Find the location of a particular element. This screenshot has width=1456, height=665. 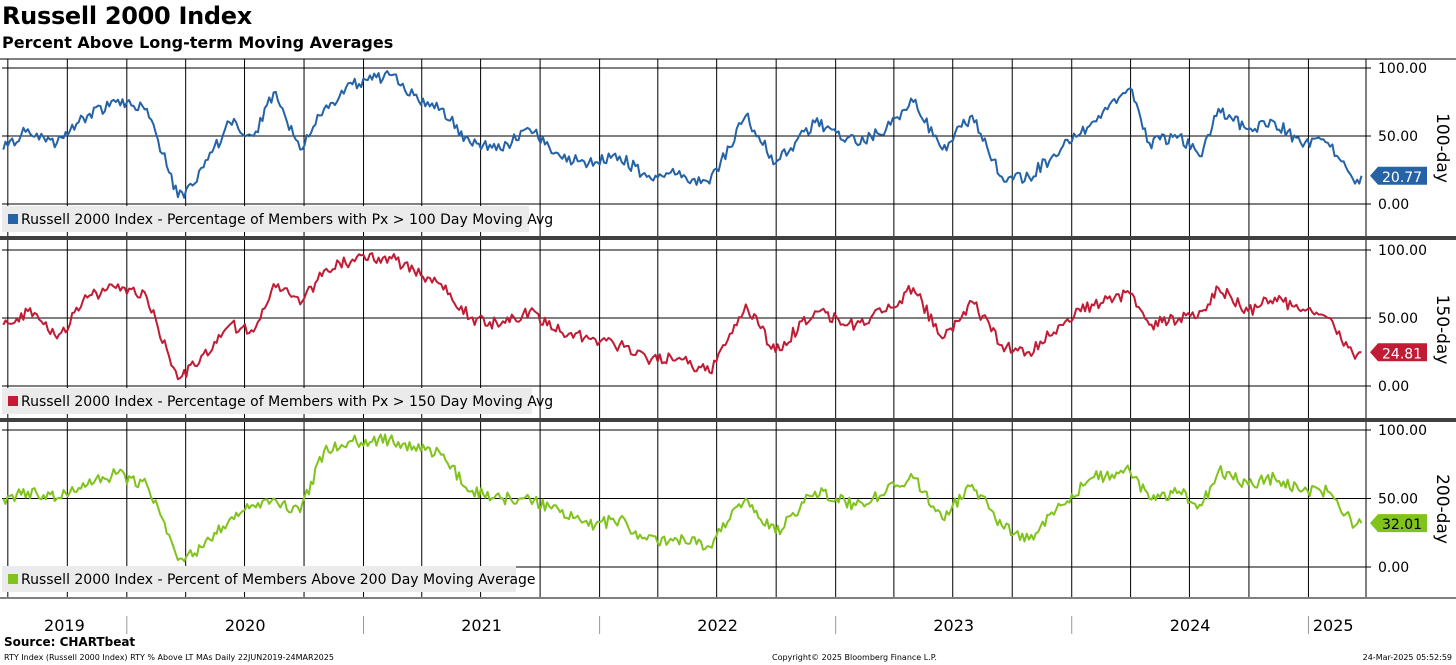

panel-label-200-day: 200-day is located at coordinates (1442, 509).